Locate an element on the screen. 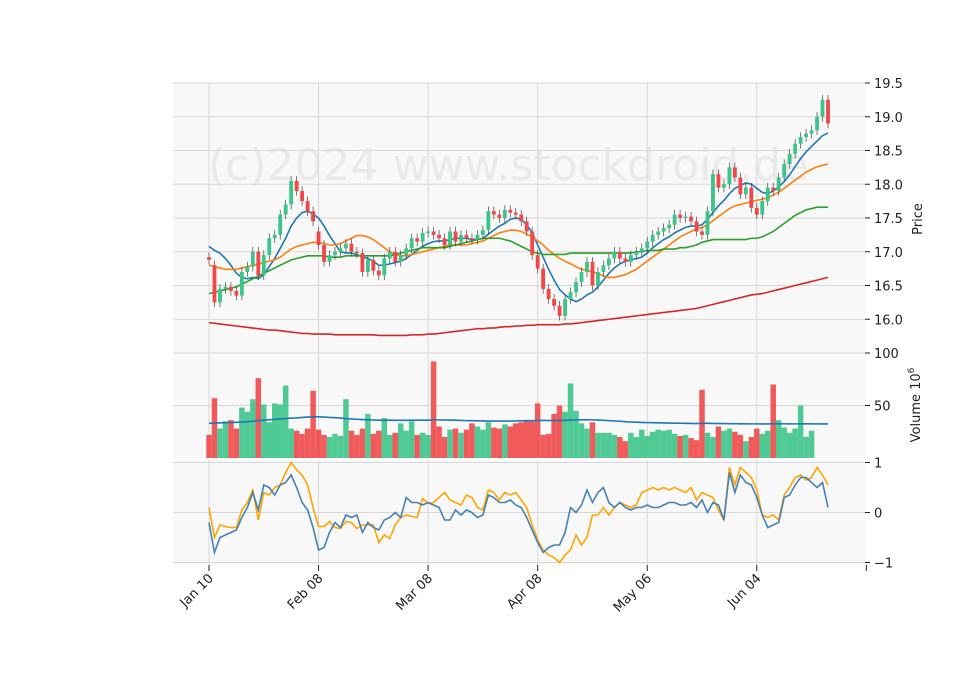 Image resolution: width=960 pixels, height=690 pixels. oscillator-tick-label: −1 is located at coordinates (883, 564).